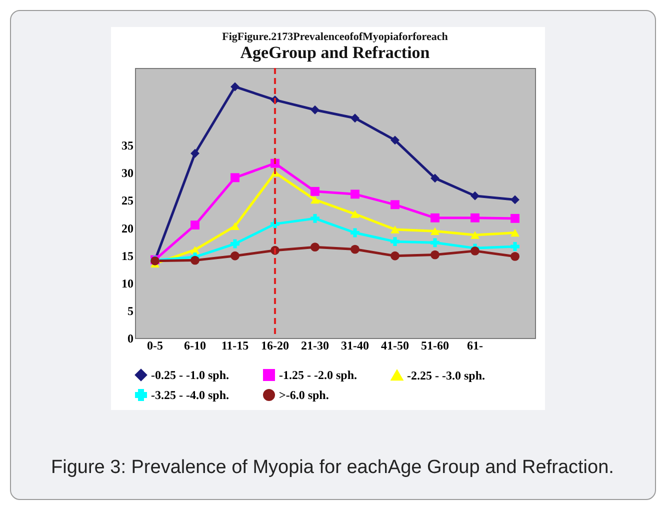  I want to click on x-tick-label: 31-40, so click(355, 345).